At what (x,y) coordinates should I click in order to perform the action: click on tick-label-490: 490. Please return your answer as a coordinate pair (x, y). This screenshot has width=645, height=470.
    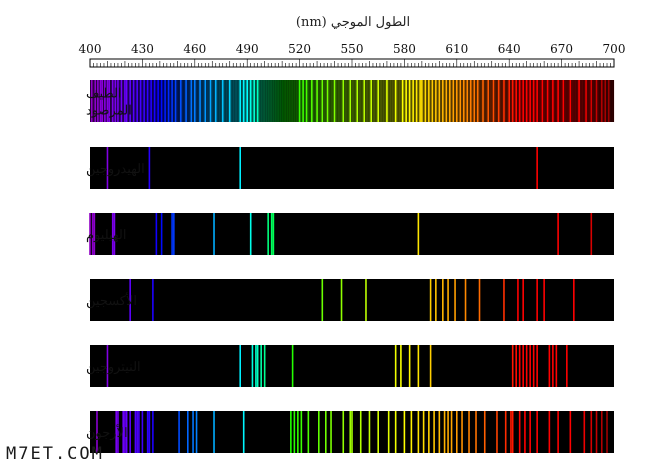
    Looking at the image, I should click on (247, 49).